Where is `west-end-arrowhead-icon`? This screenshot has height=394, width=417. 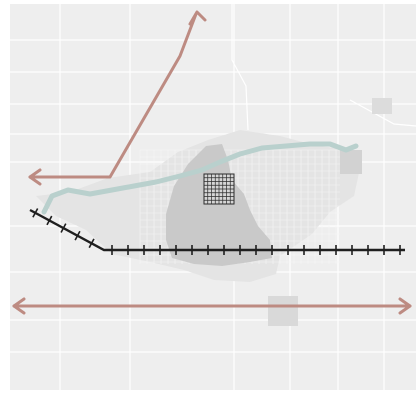 west-end-arrowhead-icon is located at coordinates (19, 306).